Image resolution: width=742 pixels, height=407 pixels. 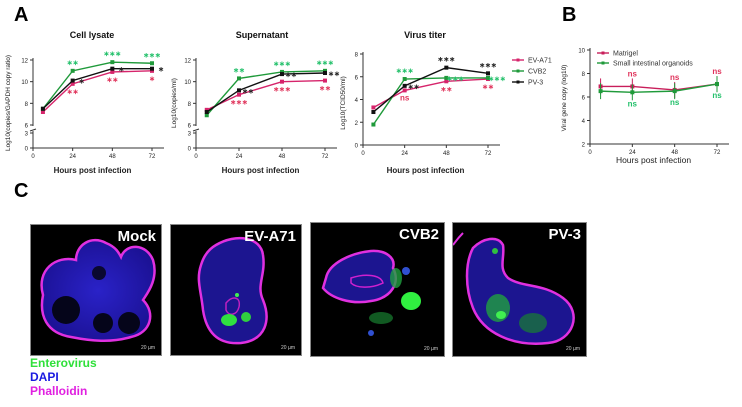 I want to click on y-tick-label: 4, so click(x=584, y=122).